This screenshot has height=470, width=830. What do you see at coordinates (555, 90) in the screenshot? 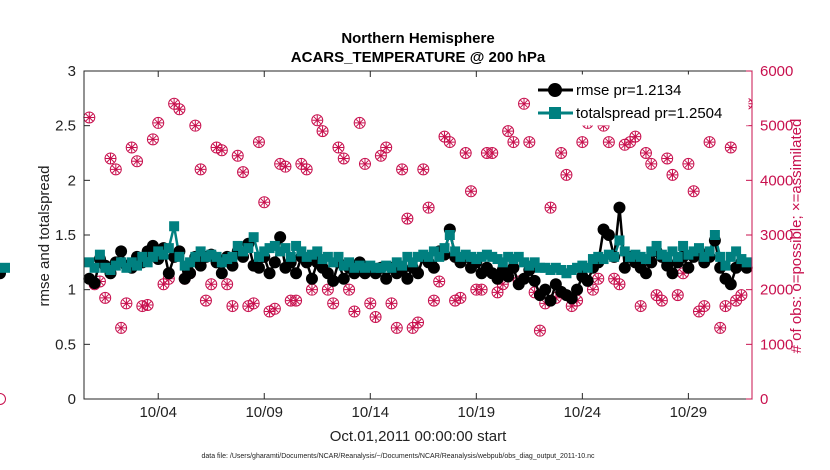
I see `legend-rmse-marker` at bounding box center [555, 90].